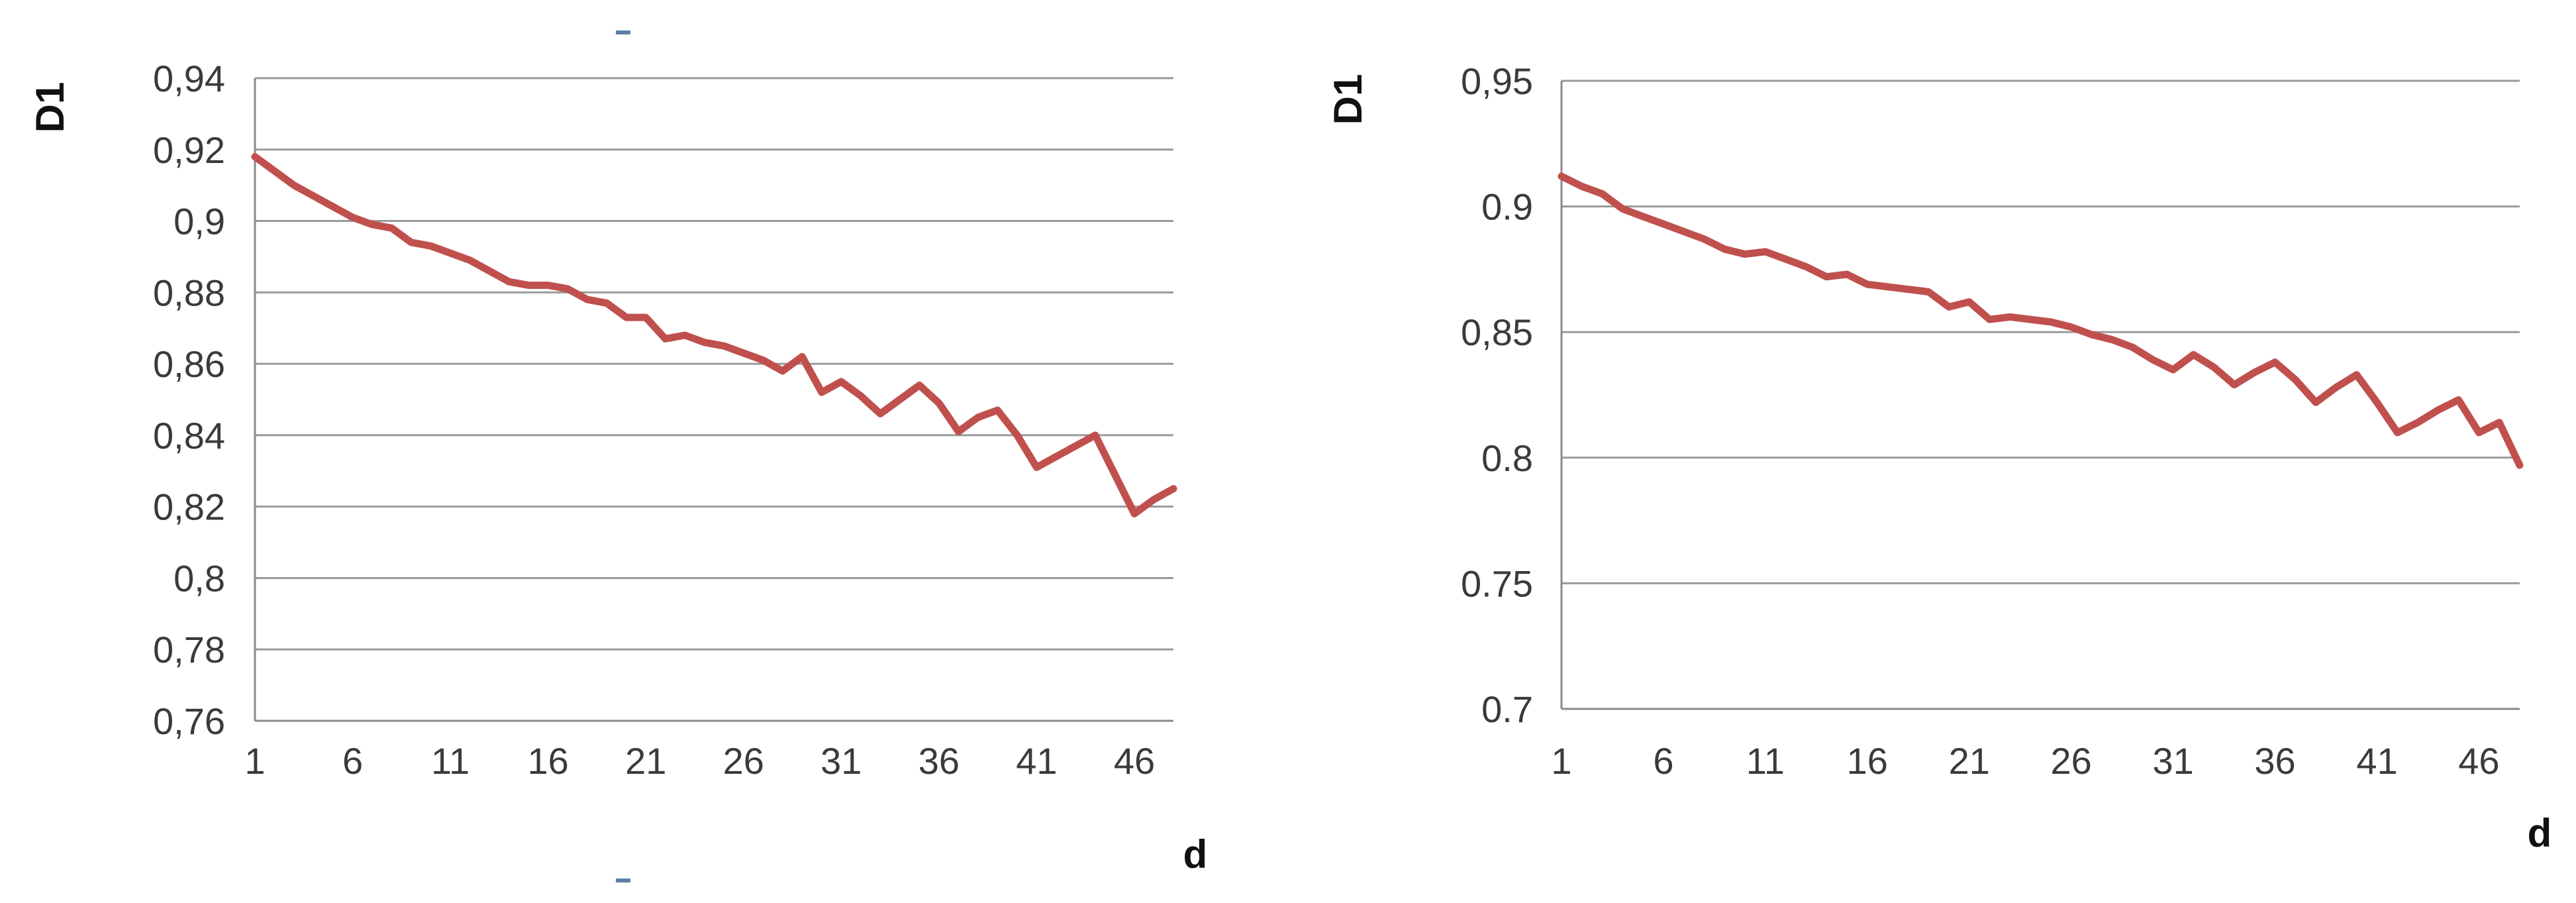 The height and width of the screenshot is (903, 2576). What do you see at coordinates (623, 880) in the screenshot?
I see `page-mark-bottom` at bounding box center [623, 880].